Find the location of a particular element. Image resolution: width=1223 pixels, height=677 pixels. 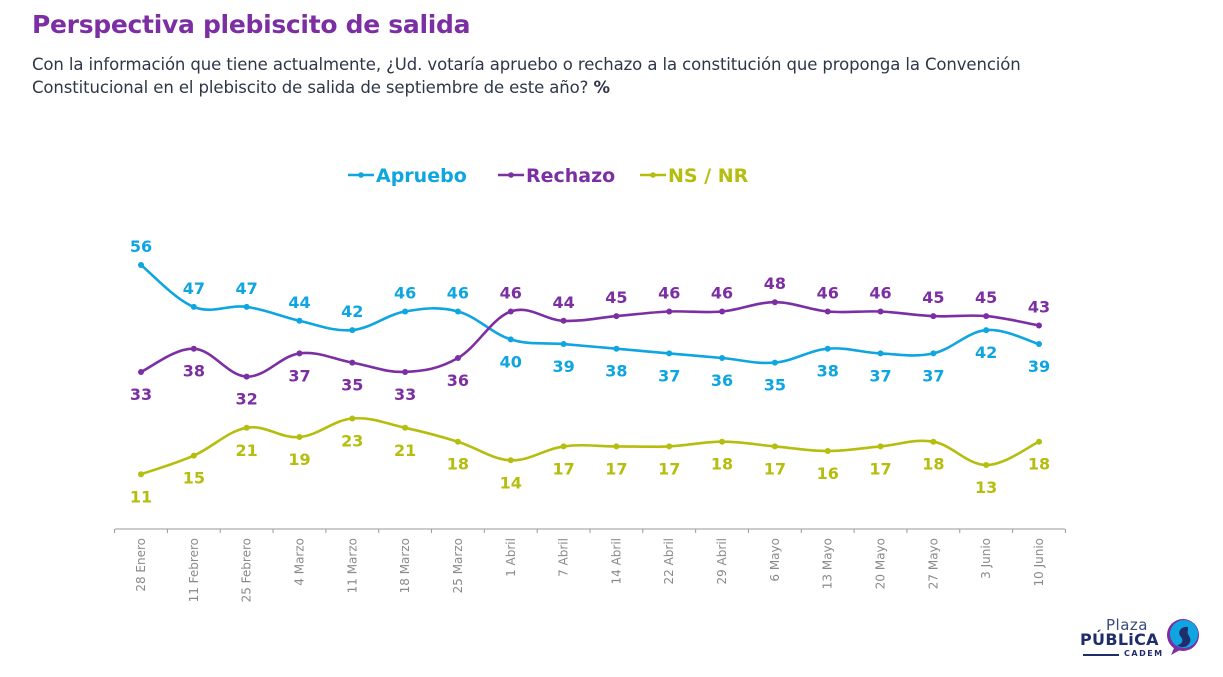

x-tick-label: 22 Abril is located at coordinates (669, 561).